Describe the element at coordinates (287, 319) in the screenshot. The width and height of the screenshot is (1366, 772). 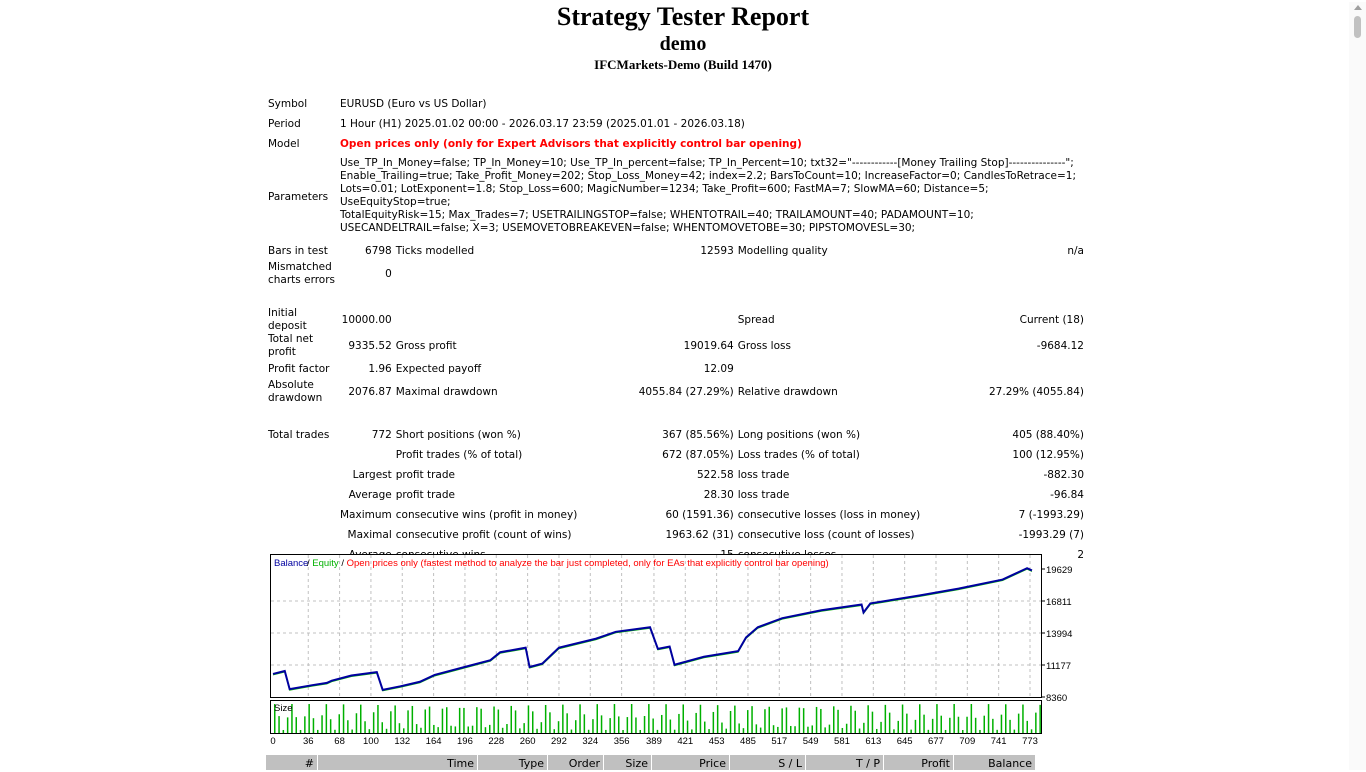
I see `label: Initial deposit` at that location.